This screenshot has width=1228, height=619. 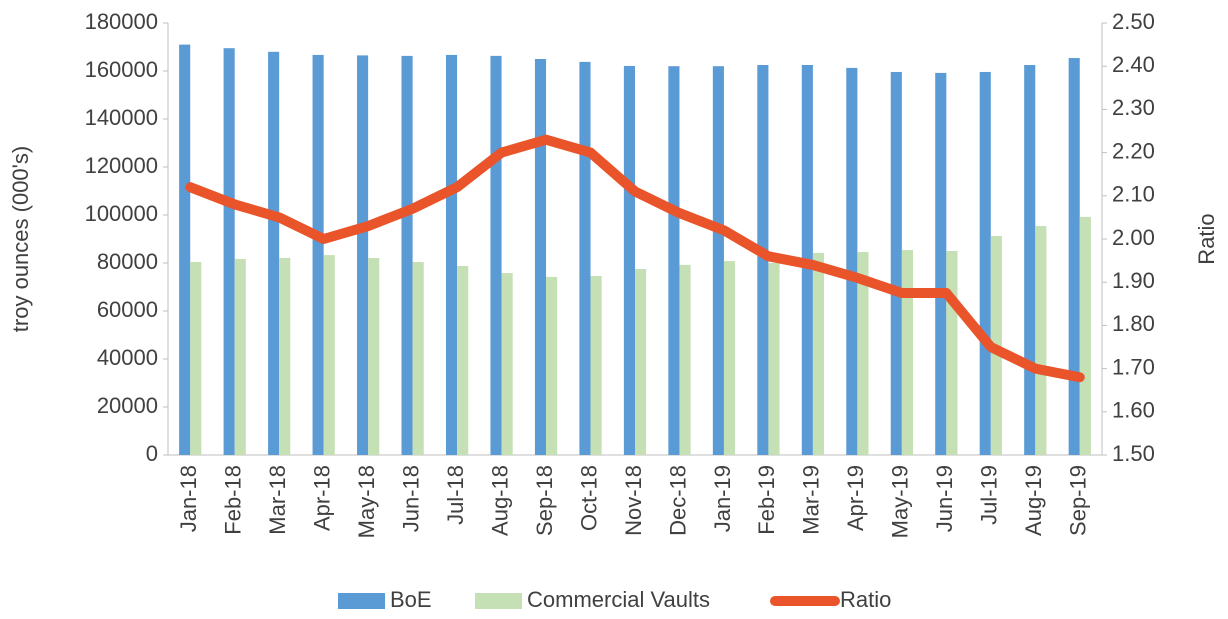 What do you see at coordinates (1206, 238) in the screenshot?
I see `y2-axis-title: Ratio` at bounding box center [1206, 238].